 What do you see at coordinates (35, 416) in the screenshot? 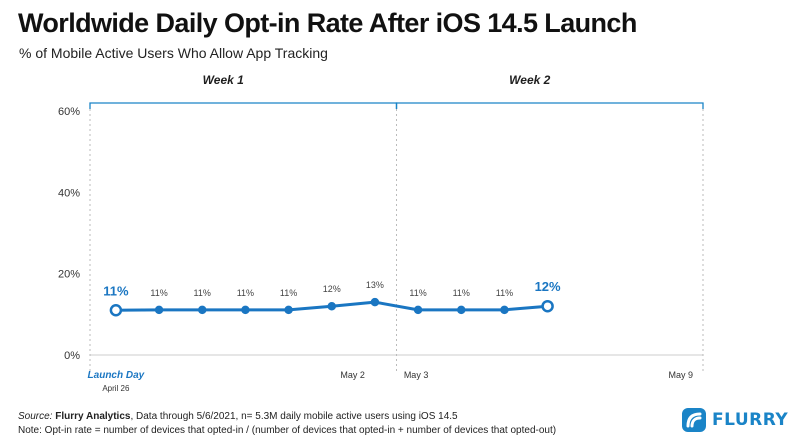
I see `source-label: Source:` at bounding box center [35, 416].